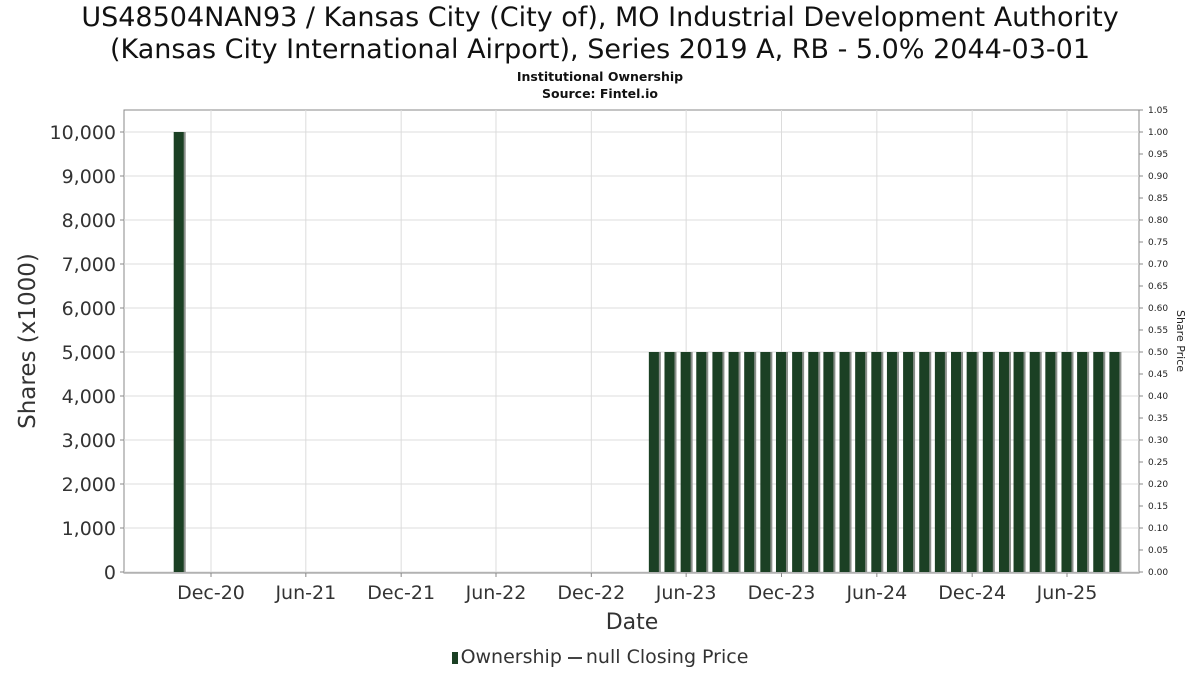 This screenshot has width=1200, height=675. I want to click on y-tick-label: 8,000, so click(89, 221).